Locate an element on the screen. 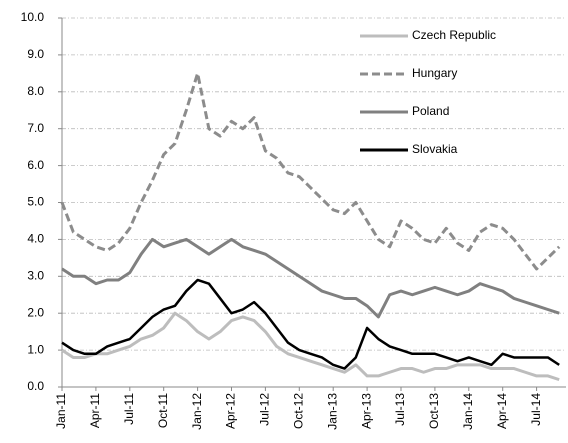  y-tick-label: 3.0 is located at coordinates (35, 275).